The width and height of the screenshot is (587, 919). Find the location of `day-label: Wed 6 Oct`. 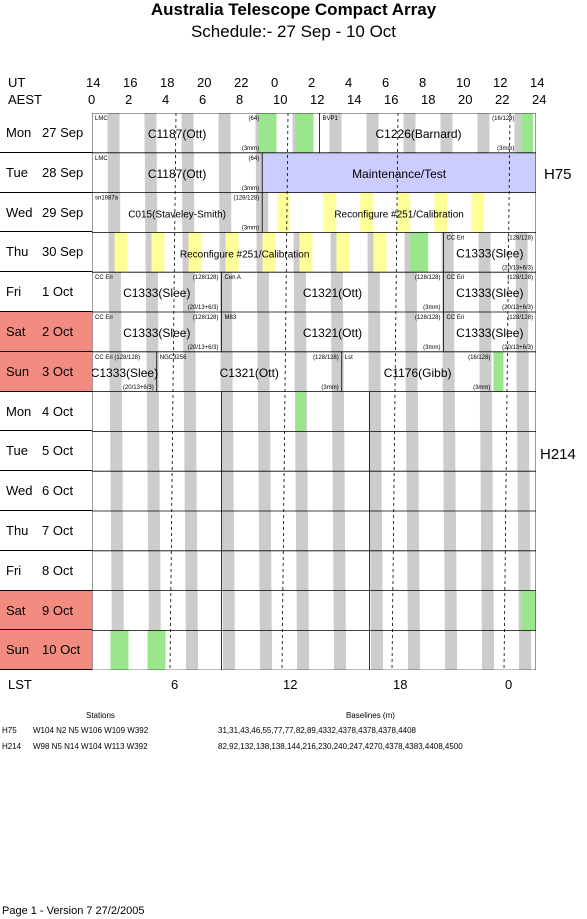

day-label: Wed 6 Oct is located at coordinates (46, 491).